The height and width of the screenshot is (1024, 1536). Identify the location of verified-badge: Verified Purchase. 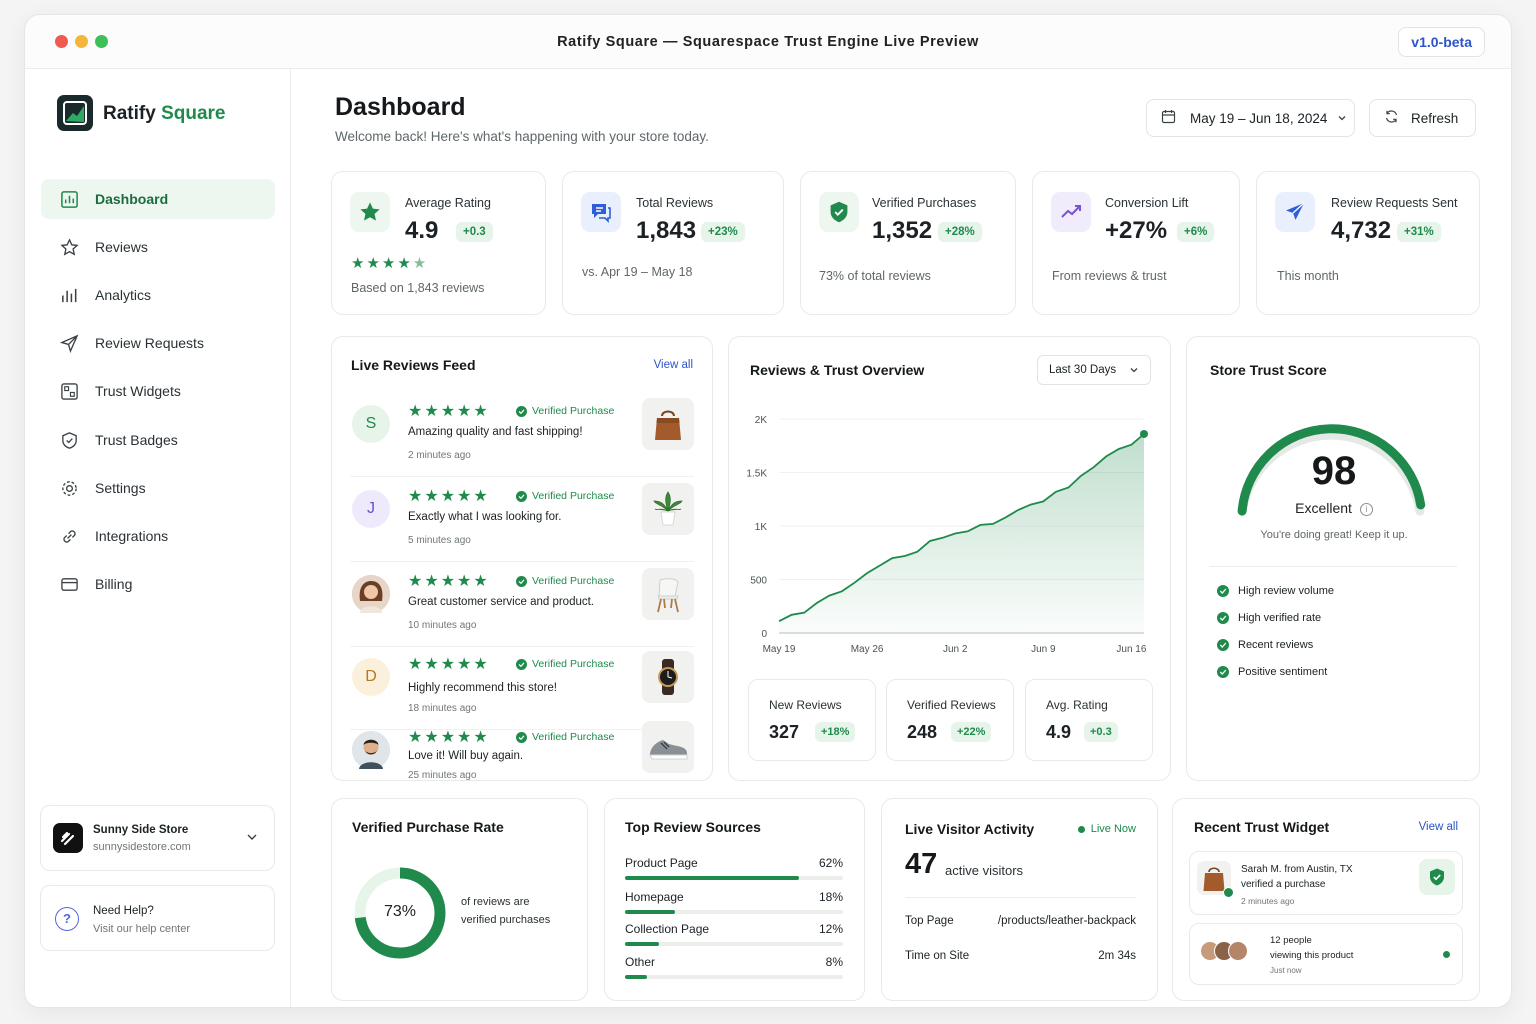
(565, 737).